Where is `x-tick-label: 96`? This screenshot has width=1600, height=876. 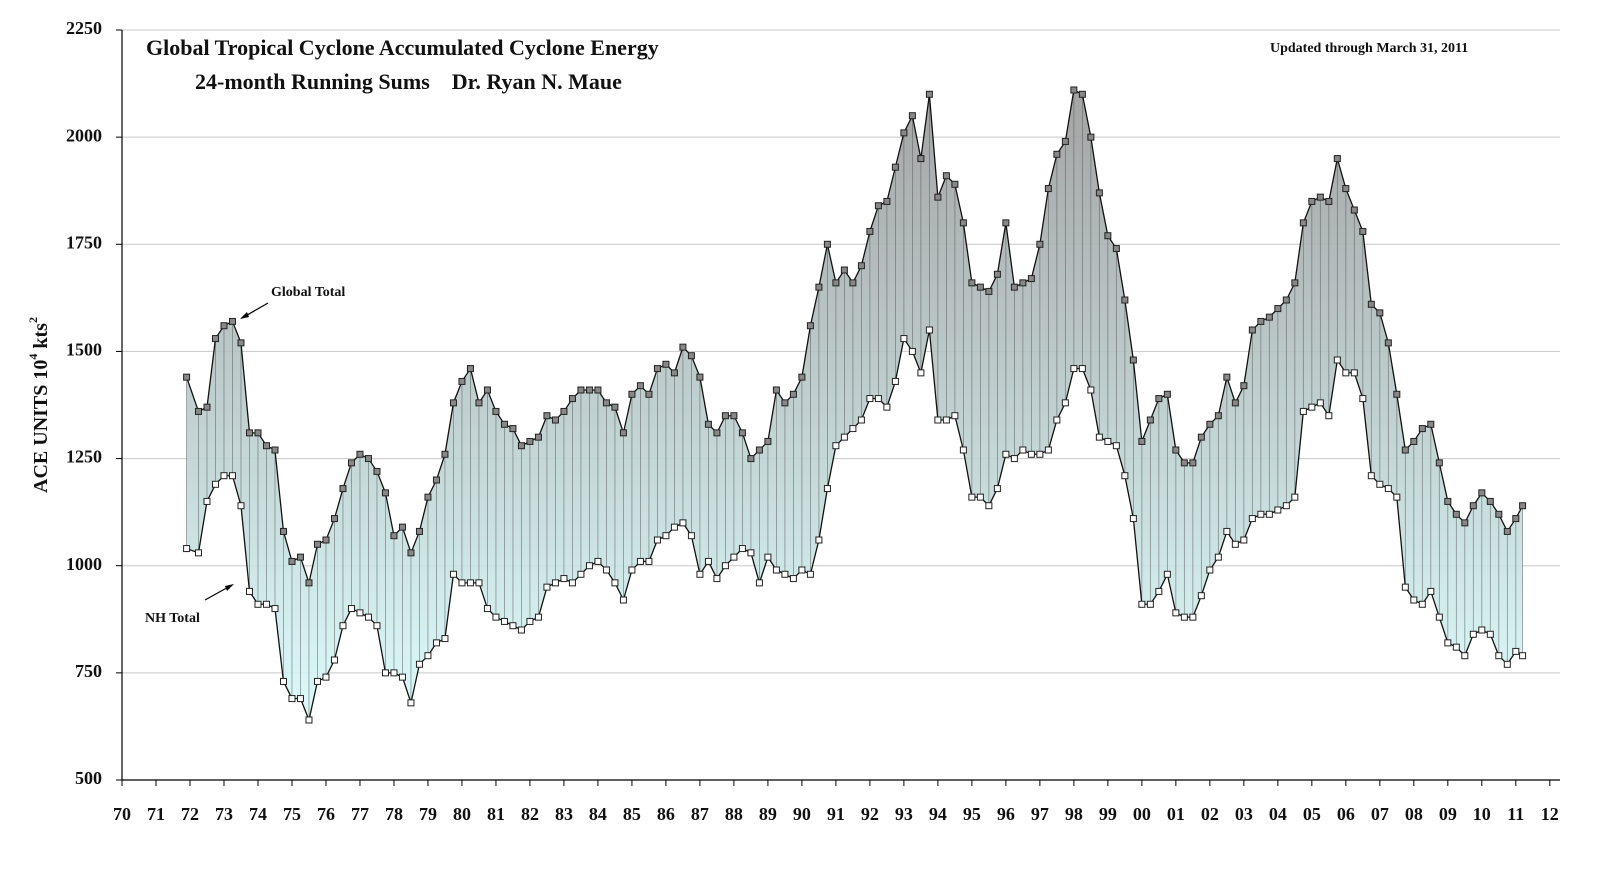
x-tick-label: 96 is located at coordinates (1006, 814).